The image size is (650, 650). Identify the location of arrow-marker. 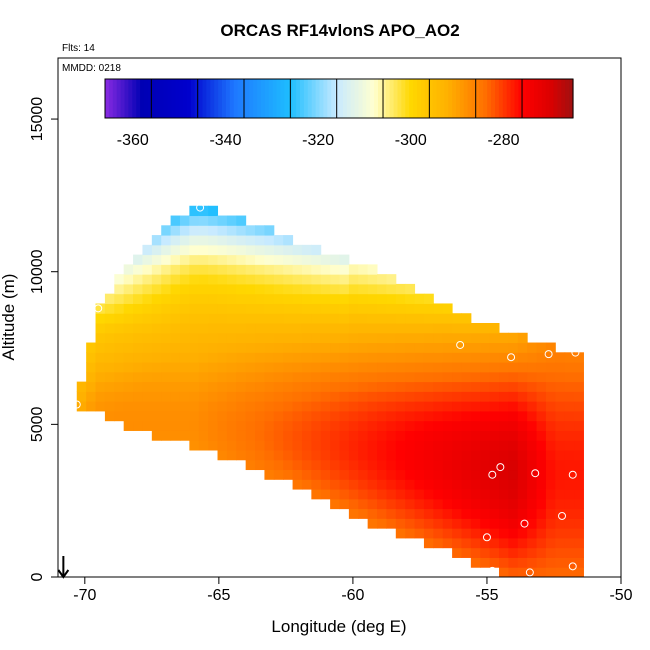
(63, 567).